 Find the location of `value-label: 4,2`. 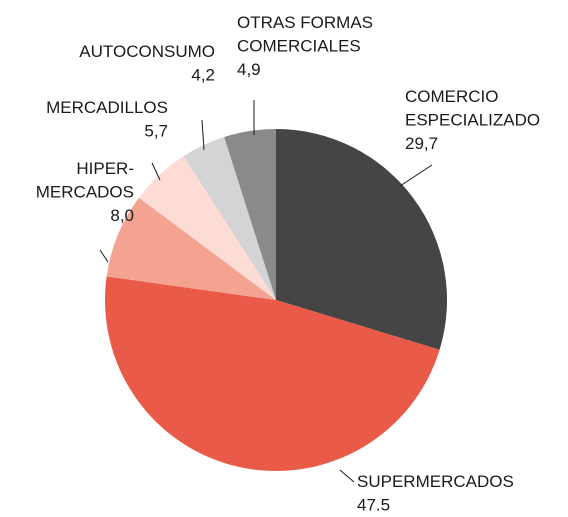

value-label: 4,2 is located at coordinates (203, 75).